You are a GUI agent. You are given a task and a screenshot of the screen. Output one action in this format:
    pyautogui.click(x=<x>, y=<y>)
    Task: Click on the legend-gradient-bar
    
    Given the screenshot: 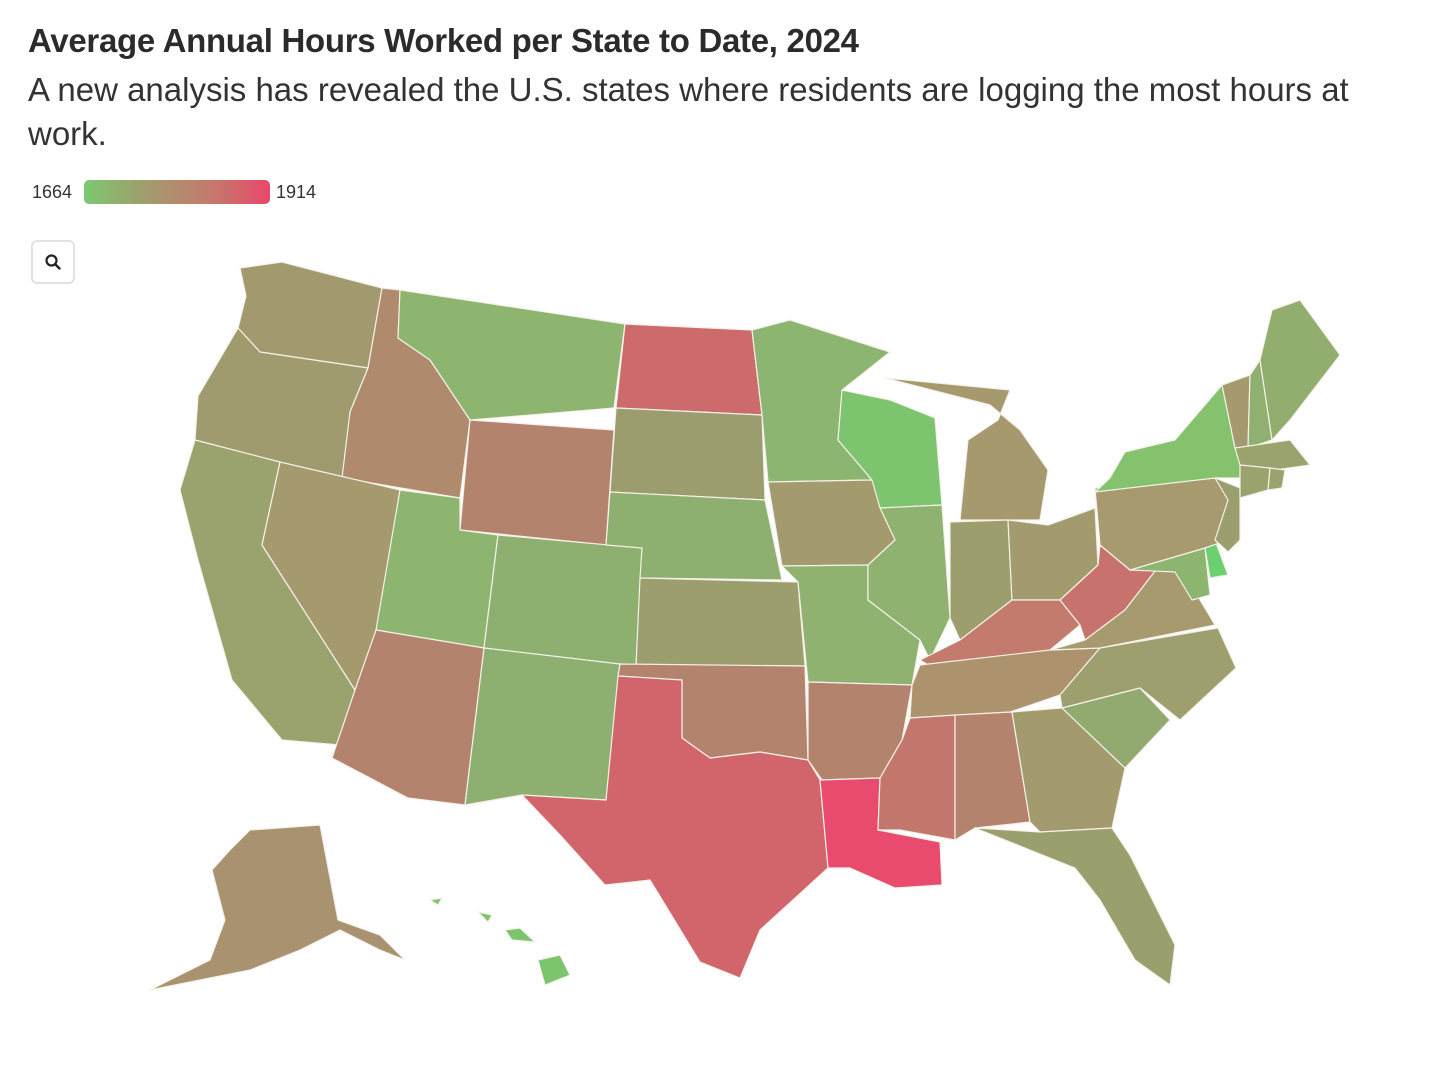 What is the action you would take?
    pyautogui.click(x=177, y=192)
    